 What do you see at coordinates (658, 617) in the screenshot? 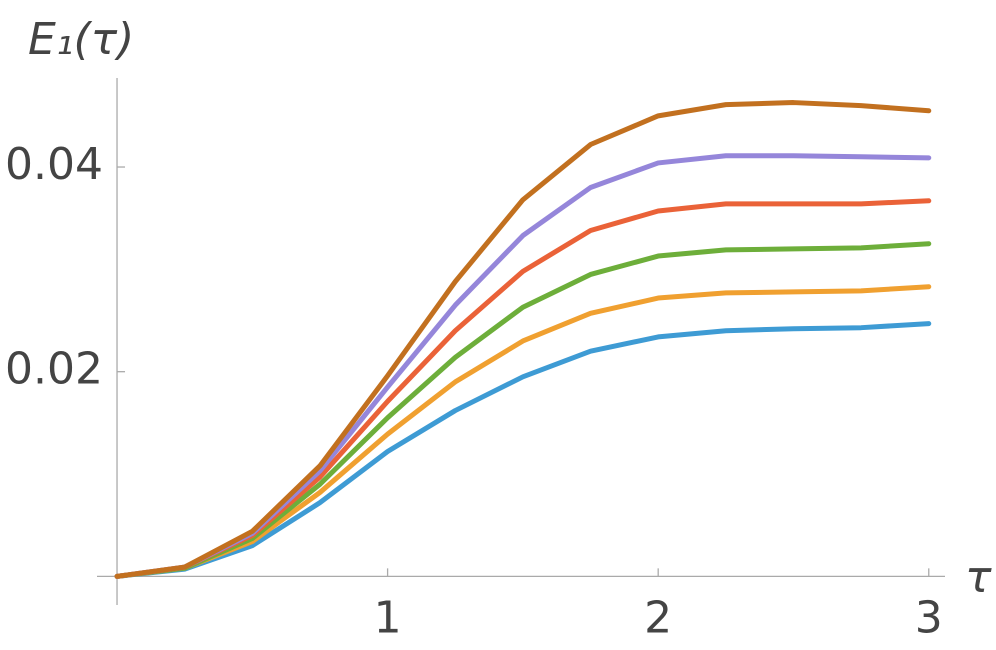
I see `x-tick-label: 2` at bounding box center [658, 617].